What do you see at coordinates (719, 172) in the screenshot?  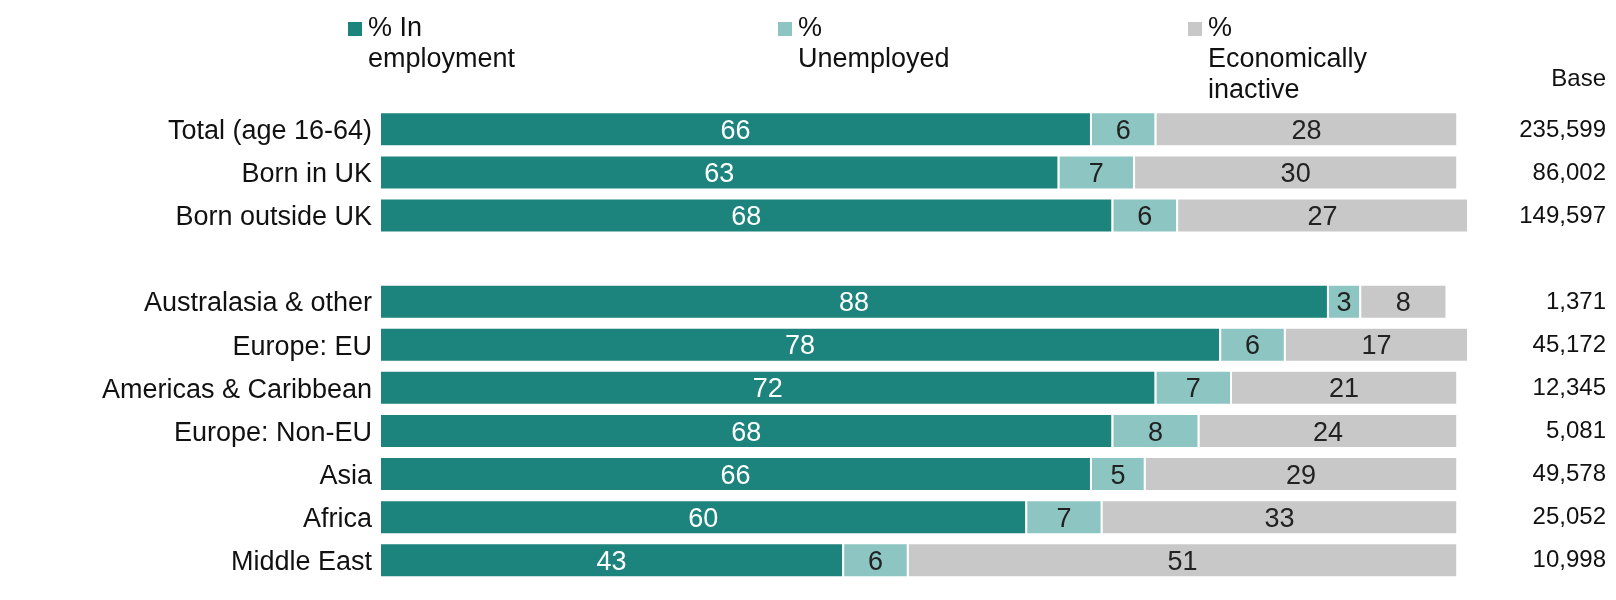 I see `data-label: 63` at bounding box center [719, 172].